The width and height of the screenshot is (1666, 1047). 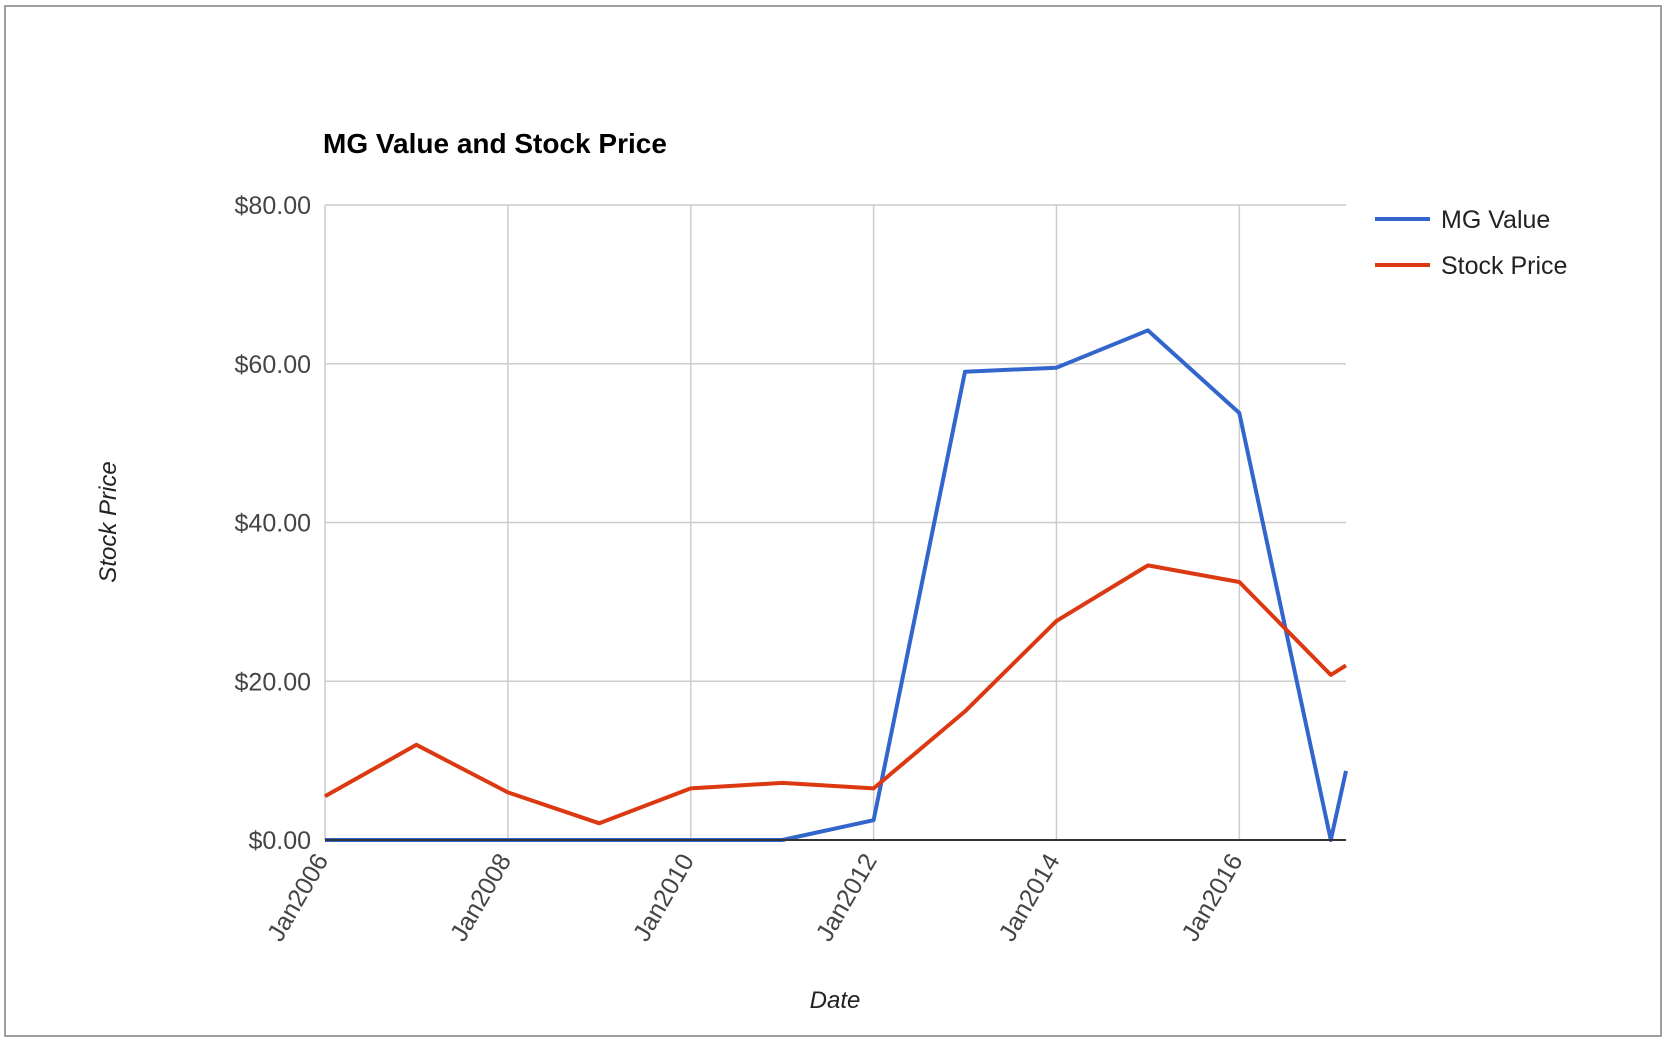 What do you see at coordinates (279, 841) in the screenshot?
I see `y-tick-label: $0.00` at bounding box center [279, 841].